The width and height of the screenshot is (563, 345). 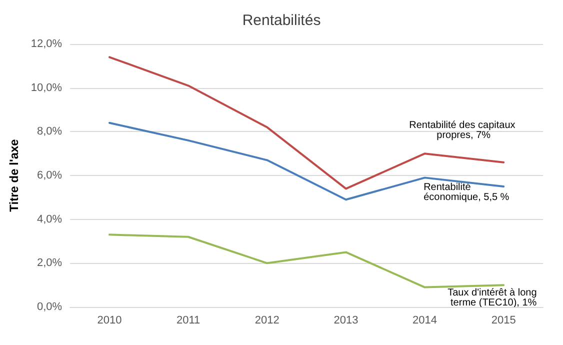 I want to click on x-tick-label: 2013, so click(x=346, y=320).